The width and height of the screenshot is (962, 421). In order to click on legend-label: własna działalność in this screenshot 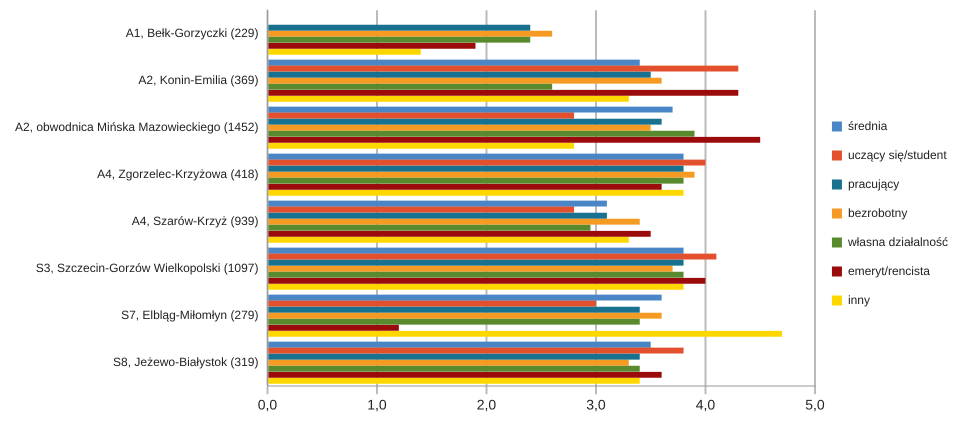, I will do `click(897, 241)`.